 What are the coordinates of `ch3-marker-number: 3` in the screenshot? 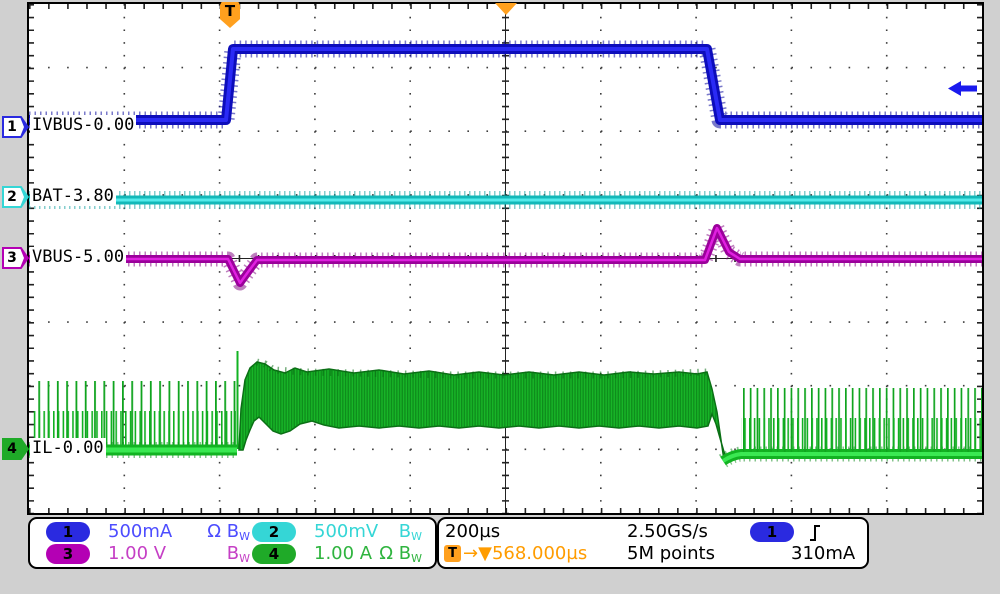 It's located at (12, 258).